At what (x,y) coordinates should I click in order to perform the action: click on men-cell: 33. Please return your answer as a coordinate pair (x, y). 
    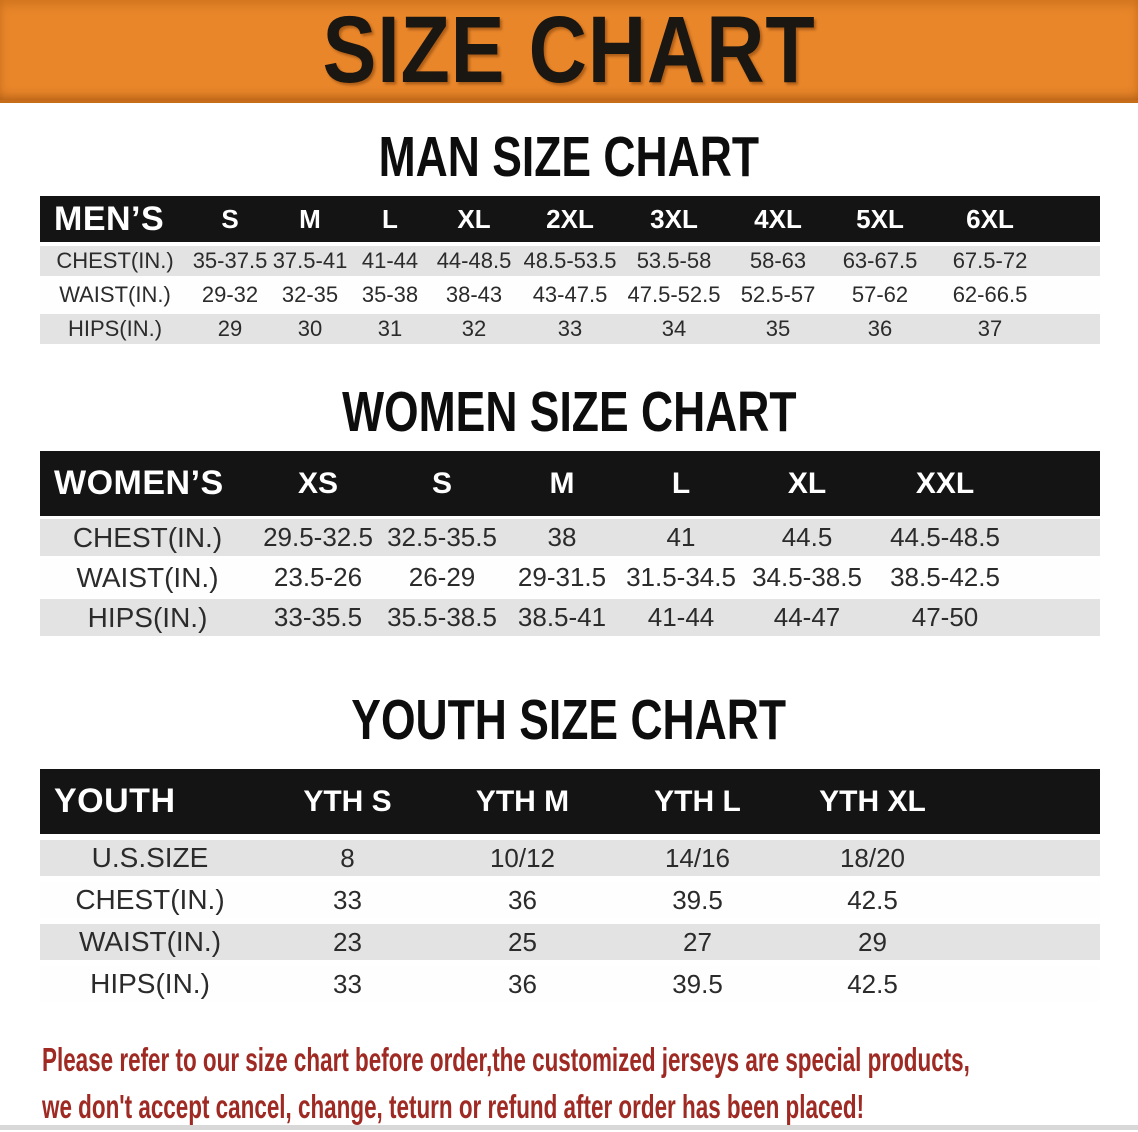
    Looking at the image, I should click on (570, 328).